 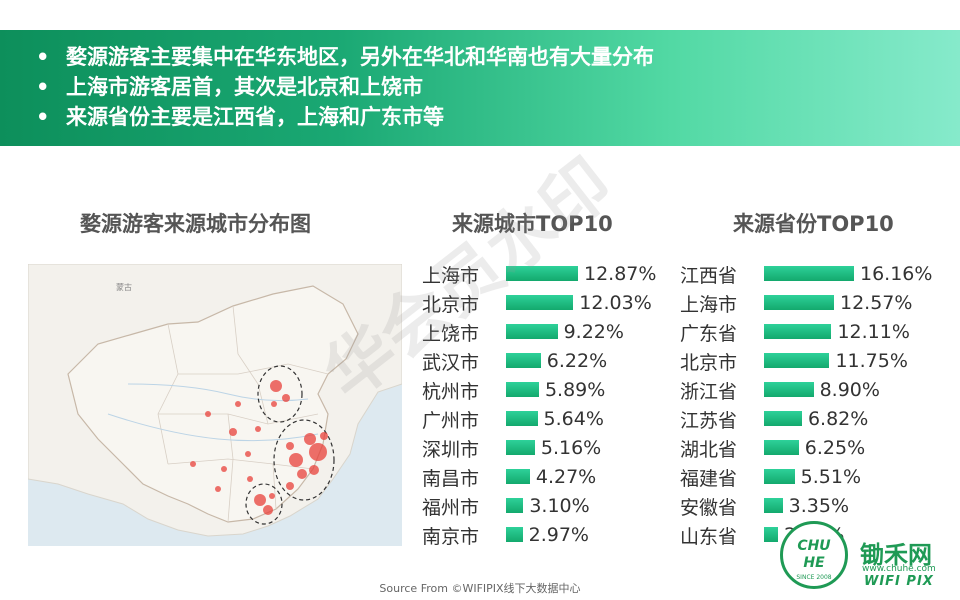 What do you see at coordinates (451, 421) in the screenshot?
I see `bar-category-label: 广州市` at bounding box center [451, 421].